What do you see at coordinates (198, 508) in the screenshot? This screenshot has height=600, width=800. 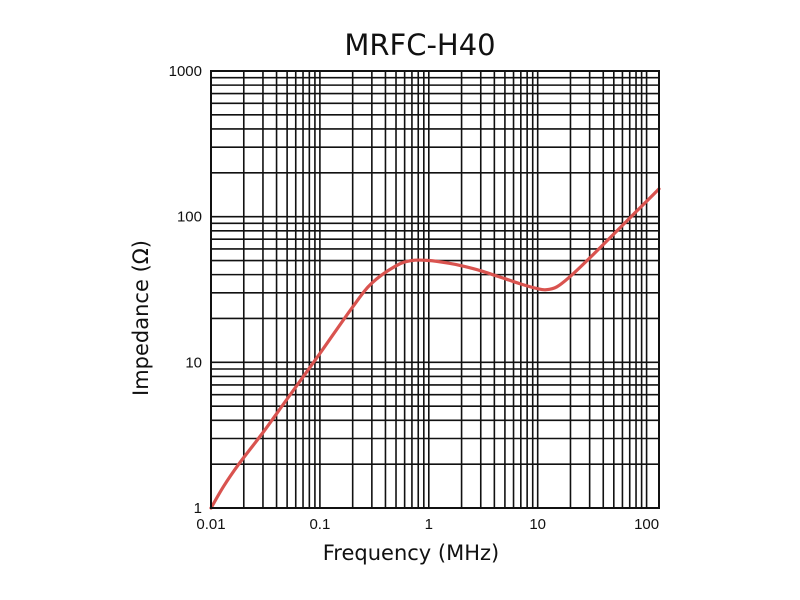 I see `y-tick-label: 1` at bounding box center [198, 508].